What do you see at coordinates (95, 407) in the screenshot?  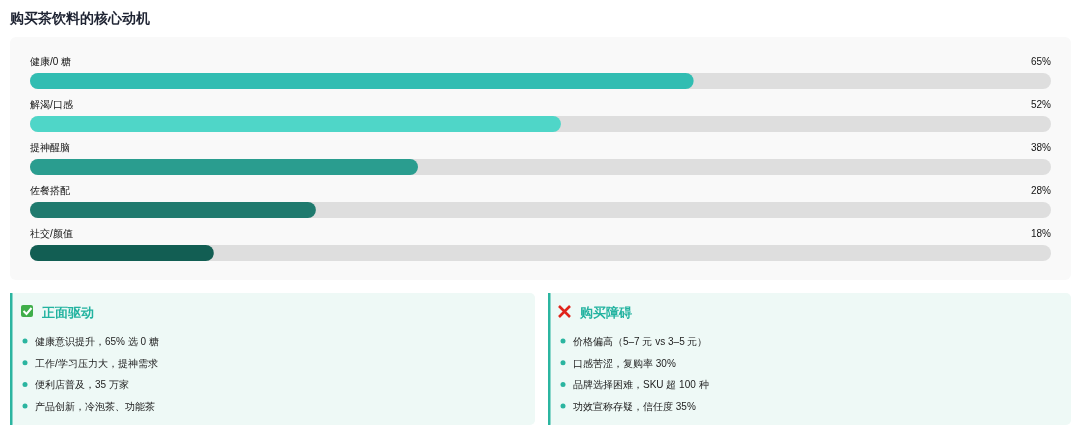 I see `text: 产品创新，冷泡茶、功能茶` at bounding box center [95, 407].